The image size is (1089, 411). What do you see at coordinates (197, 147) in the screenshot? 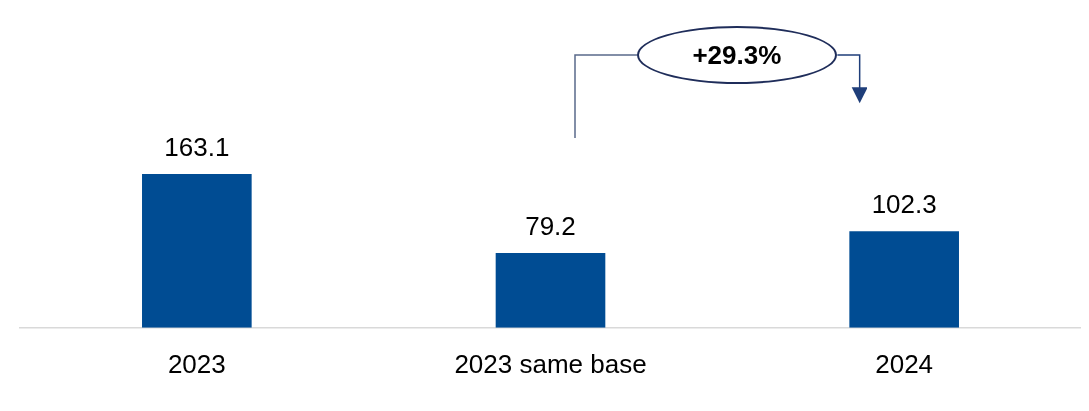
I see `data-label: 163.1` at bounding box center [197, 147].